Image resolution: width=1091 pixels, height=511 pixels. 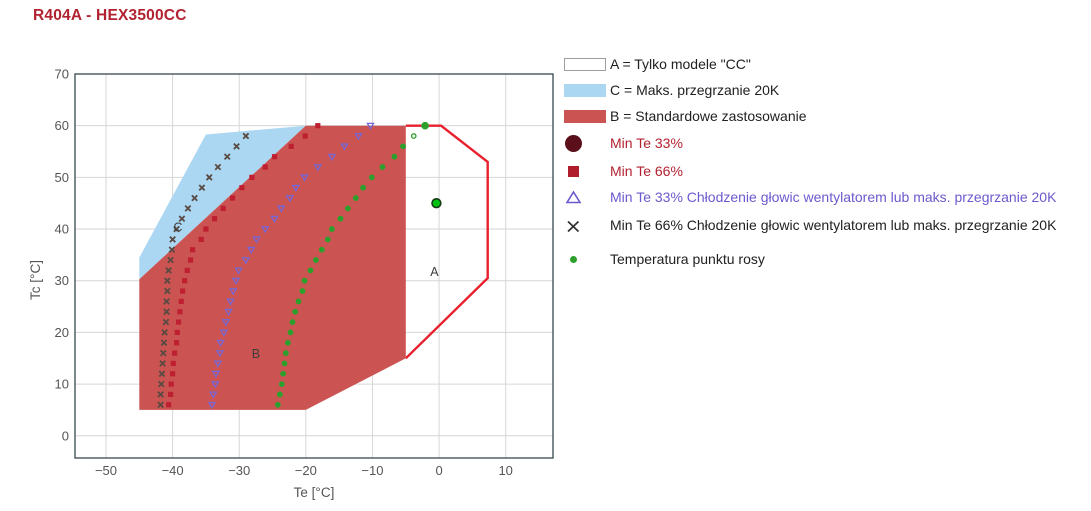 I want to click on triangle-marker-icon, so click(x=587, y=197).